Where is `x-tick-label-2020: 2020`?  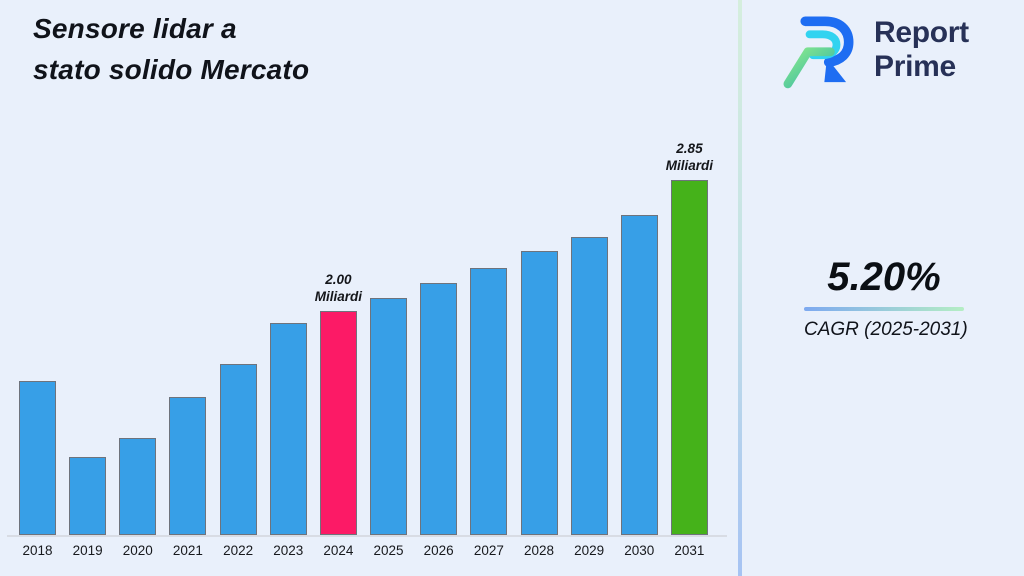
x-tick-label-2020: 2020 is located at coordinates (137, 550).